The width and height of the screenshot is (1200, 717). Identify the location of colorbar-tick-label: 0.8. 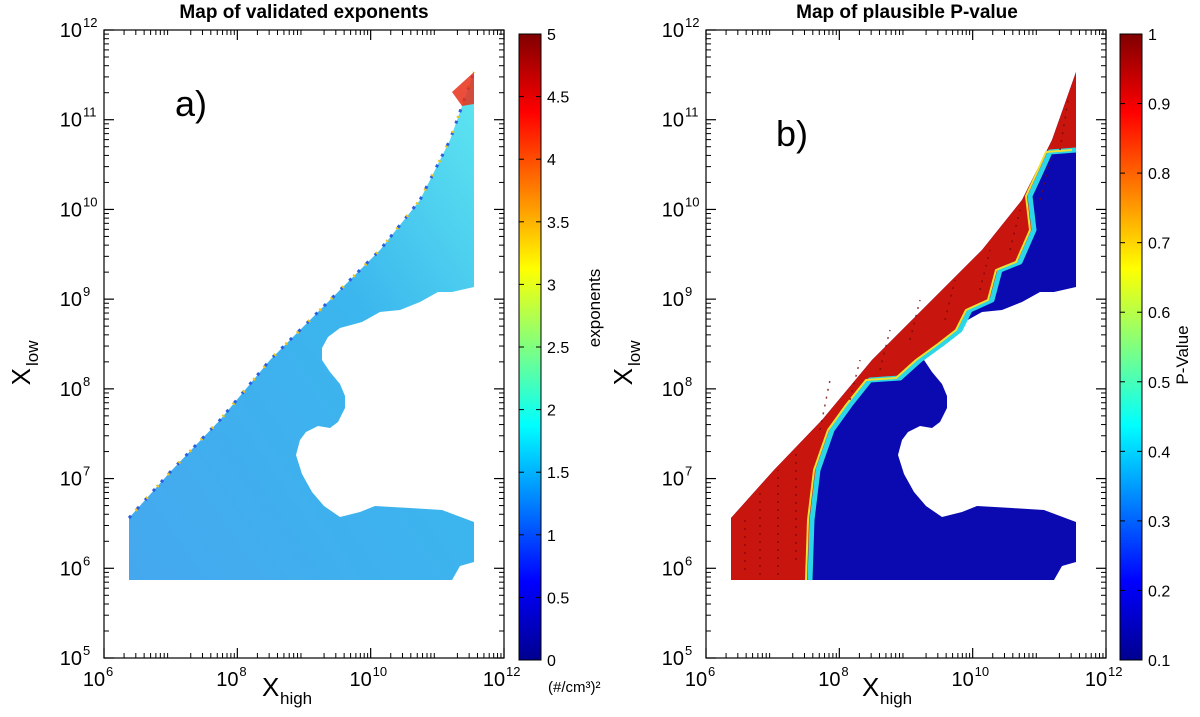
(1159, 174).